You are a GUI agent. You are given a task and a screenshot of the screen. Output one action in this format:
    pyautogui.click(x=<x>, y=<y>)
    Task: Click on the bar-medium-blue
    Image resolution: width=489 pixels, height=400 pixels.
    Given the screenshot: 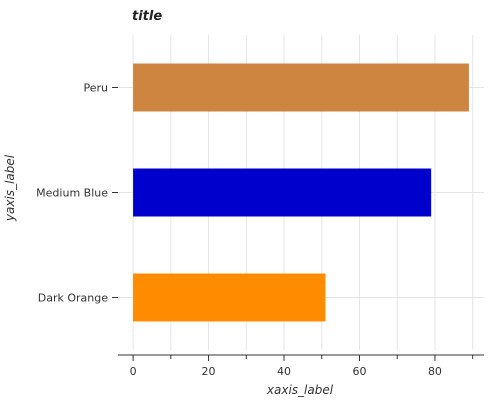 What is the action you would take?
    pyautogui.click(x=282, y=192)
    